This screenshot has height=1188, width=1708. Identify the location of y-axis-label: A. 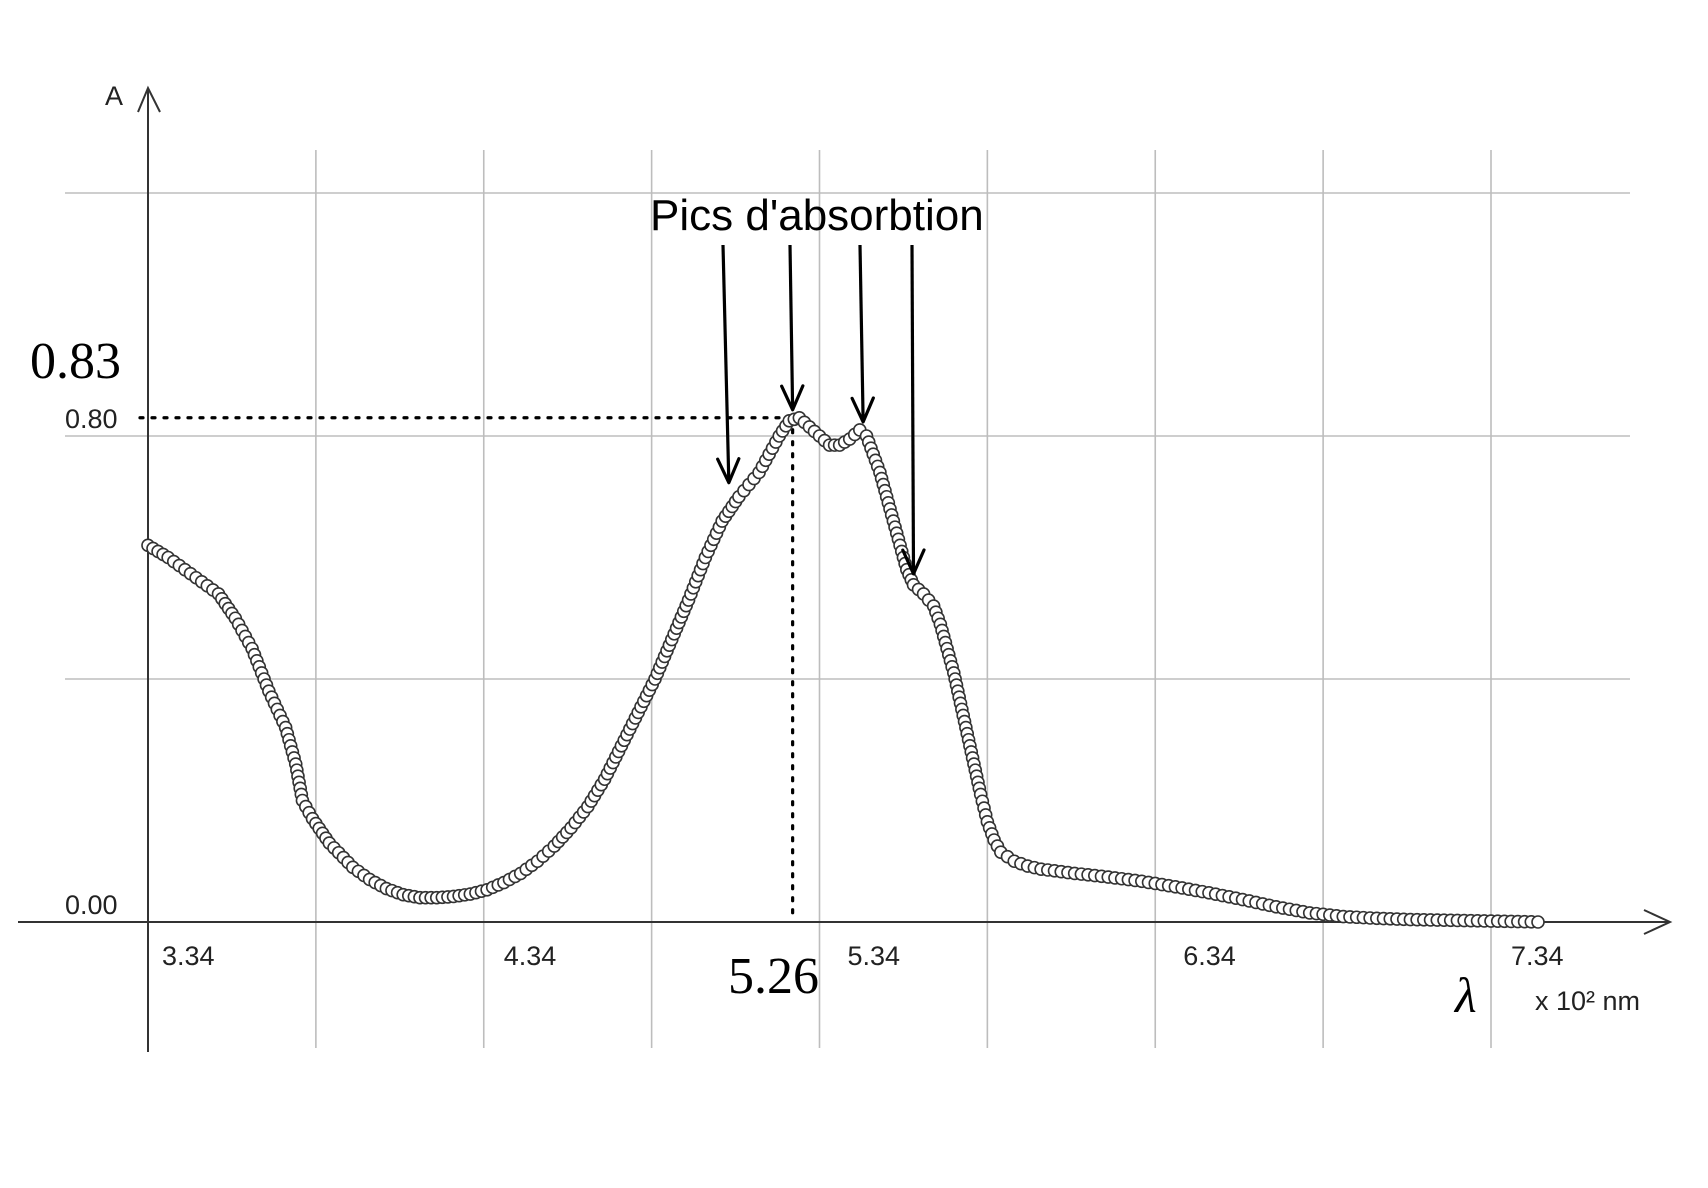
(114, 96).